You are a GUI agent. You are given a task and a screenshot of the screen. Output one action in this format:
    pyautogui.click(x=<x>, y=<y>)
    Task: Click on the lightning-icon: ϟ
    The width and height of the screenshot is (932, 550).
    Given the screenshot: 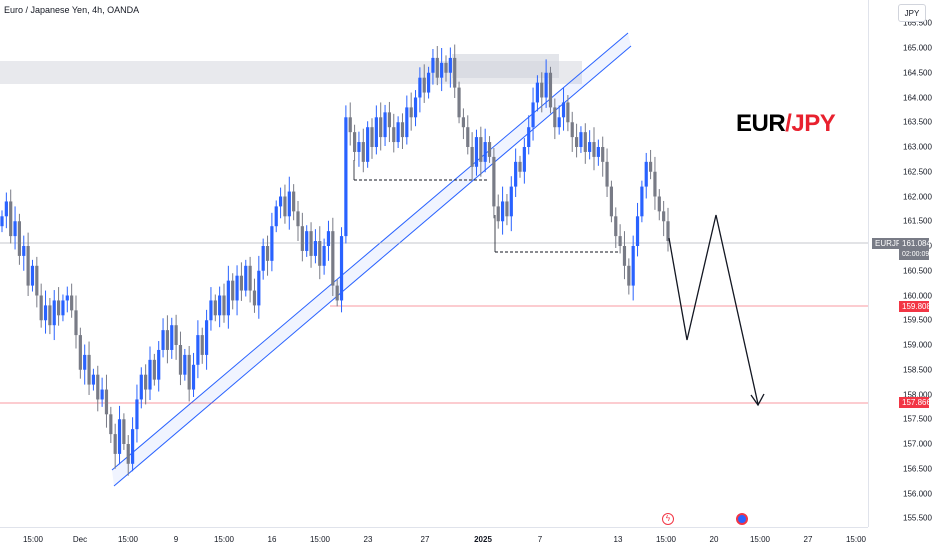 What is the action you would take?
    pyautogui.click(x=668, y=519)
    